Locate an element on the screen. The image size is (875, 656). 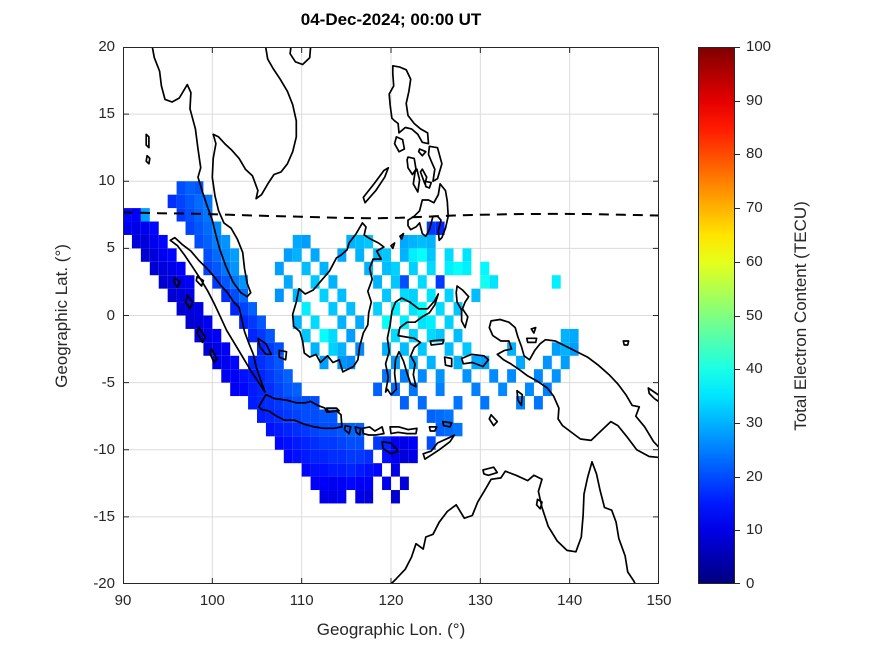
colorbar-tick is located at coordinates (737, 209).